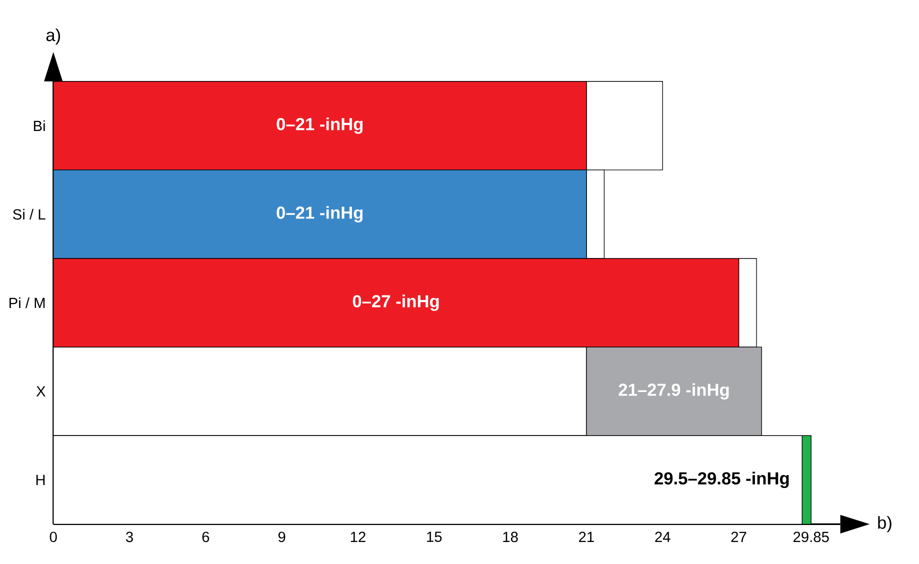  I want to click on data-label: 21–27.9 -inHg, so click(673, 391).